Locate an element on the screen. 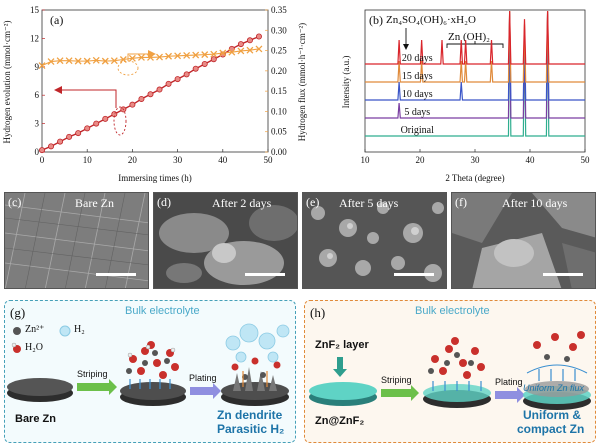 The image size is (600, 447). sem-label-f: (f) is located at coordinates (461, 202).